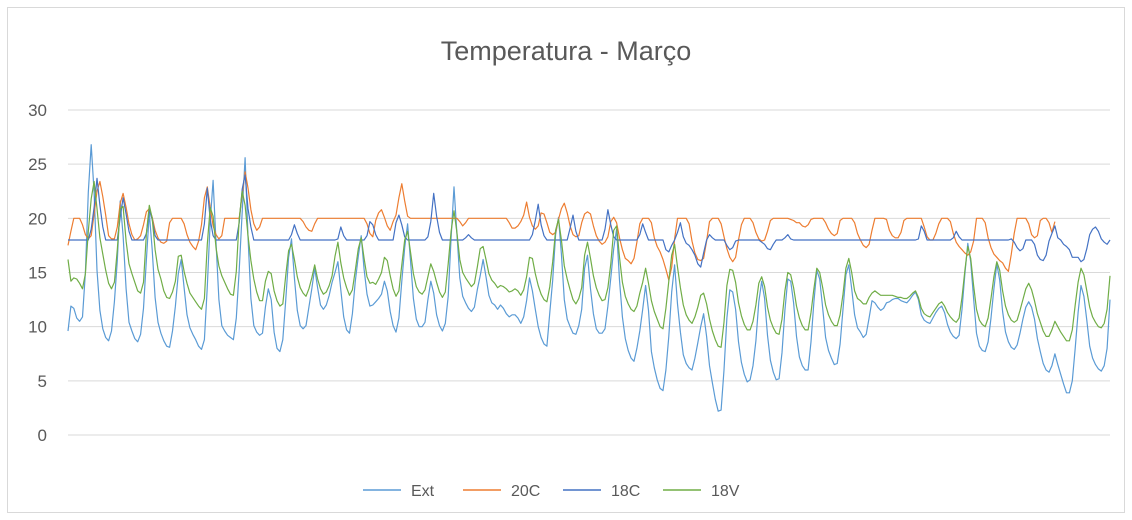  I want to click on y-axis-ticks: 0 5 10 15 20 25 30, so click(37, 273).